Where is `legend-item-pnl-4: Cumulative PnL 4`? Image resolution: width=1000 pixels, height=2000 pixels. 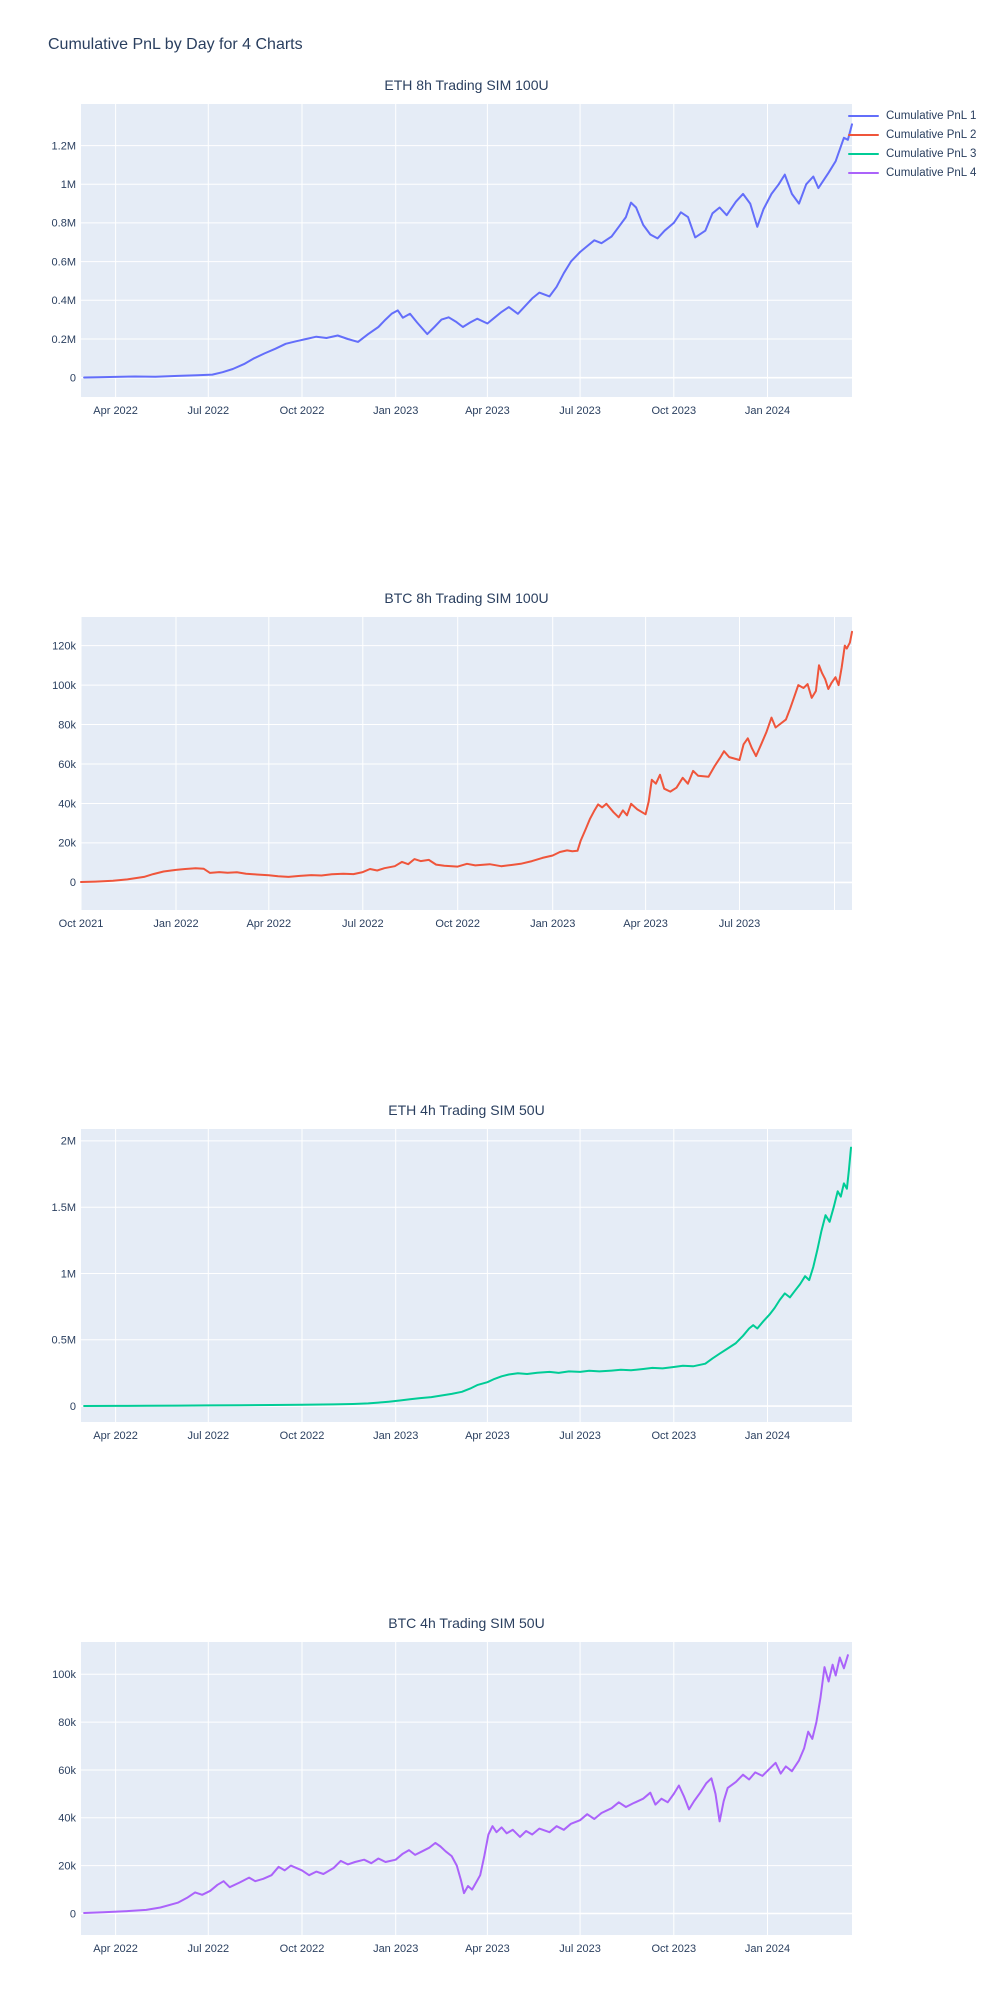 legend-item-pnl-4: Cumulative PnL 4 is located at coordinates (912, 172).